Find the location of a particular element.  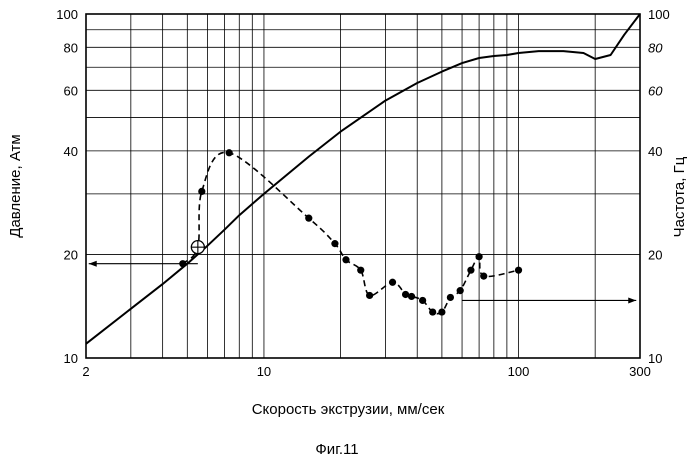

y-tick-label-right: 100 is located at coordinates (659, 14).